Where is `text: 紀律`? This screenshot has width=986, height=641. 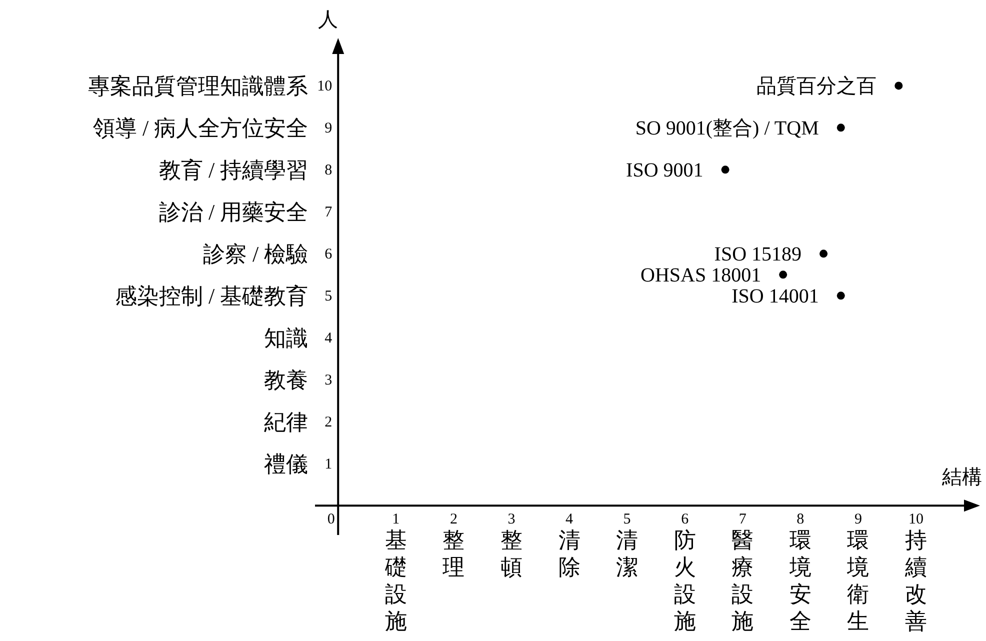 text: 紀律 is located at coordinates (286, 422).